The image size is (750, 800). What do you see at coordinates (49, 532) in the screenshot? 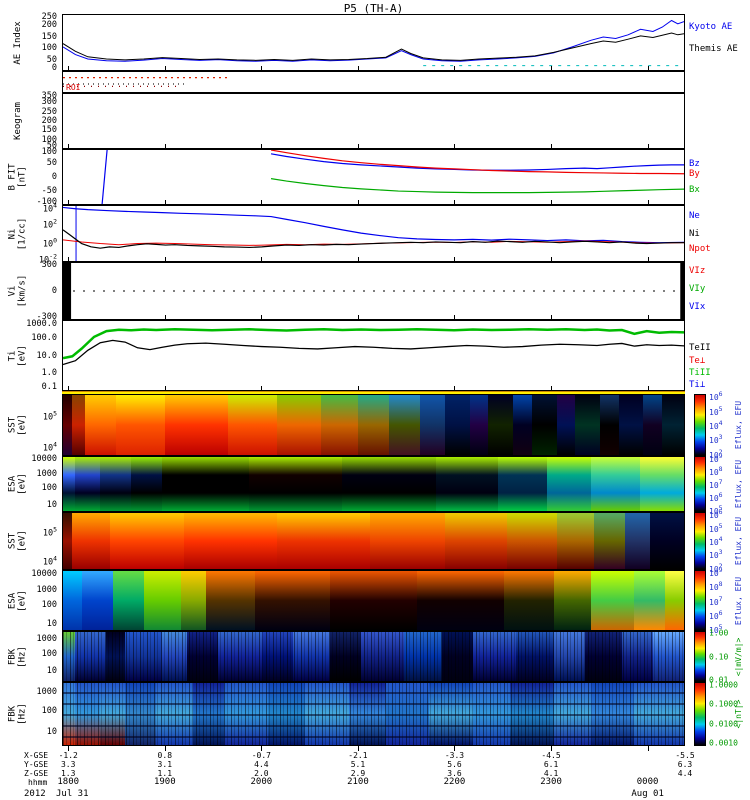
I see `sst-ion-ytick: 105` at bounding box center [49, 532].